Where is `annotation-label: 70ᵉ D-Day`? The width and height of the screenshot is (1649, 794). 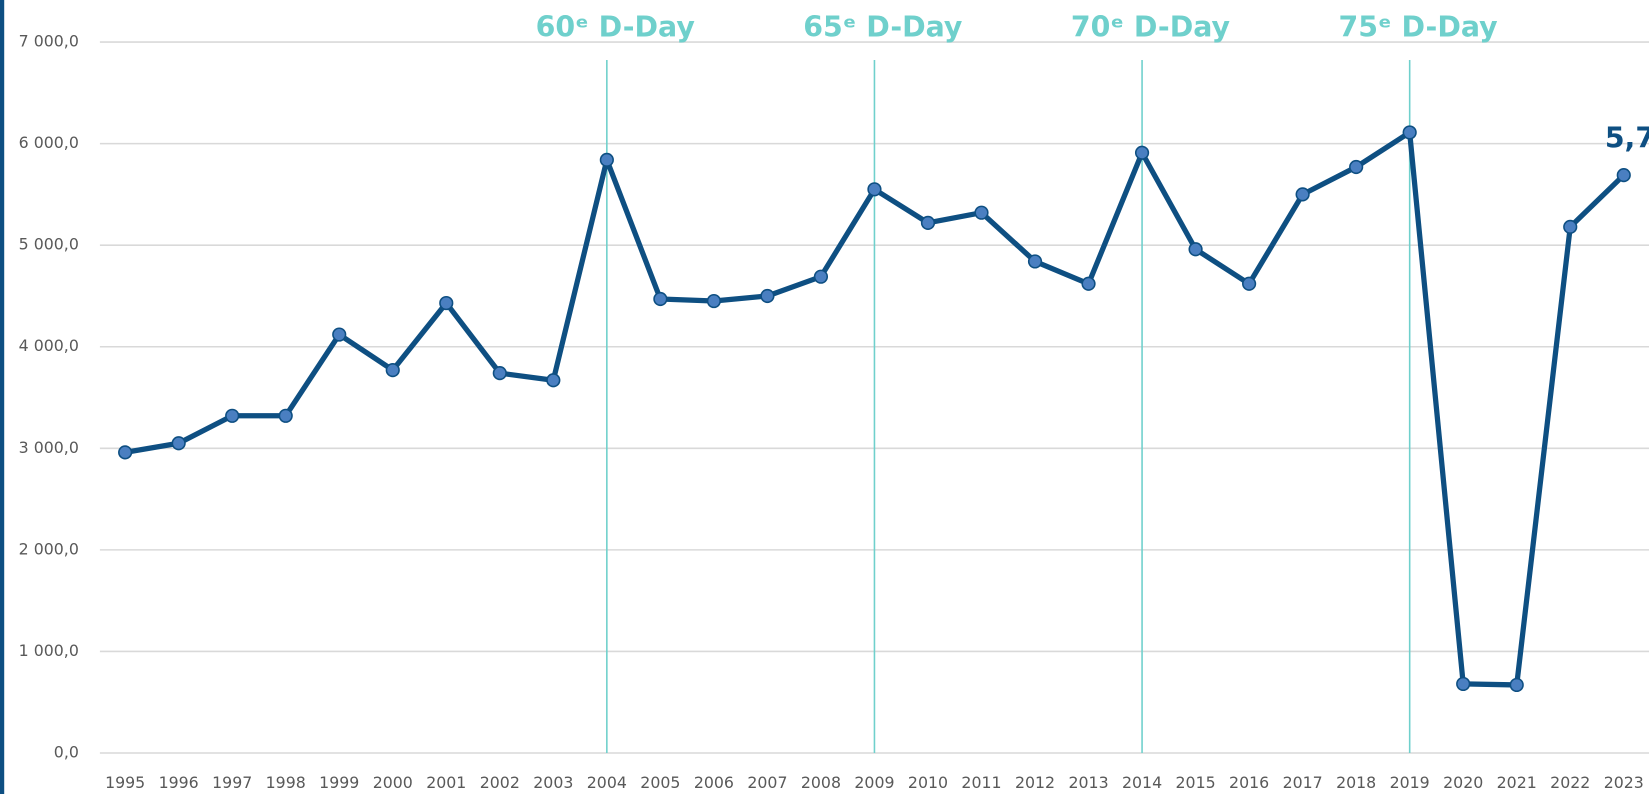 annotation-label: 70ᵉ D-Day is located at coordinates (1150, 26).